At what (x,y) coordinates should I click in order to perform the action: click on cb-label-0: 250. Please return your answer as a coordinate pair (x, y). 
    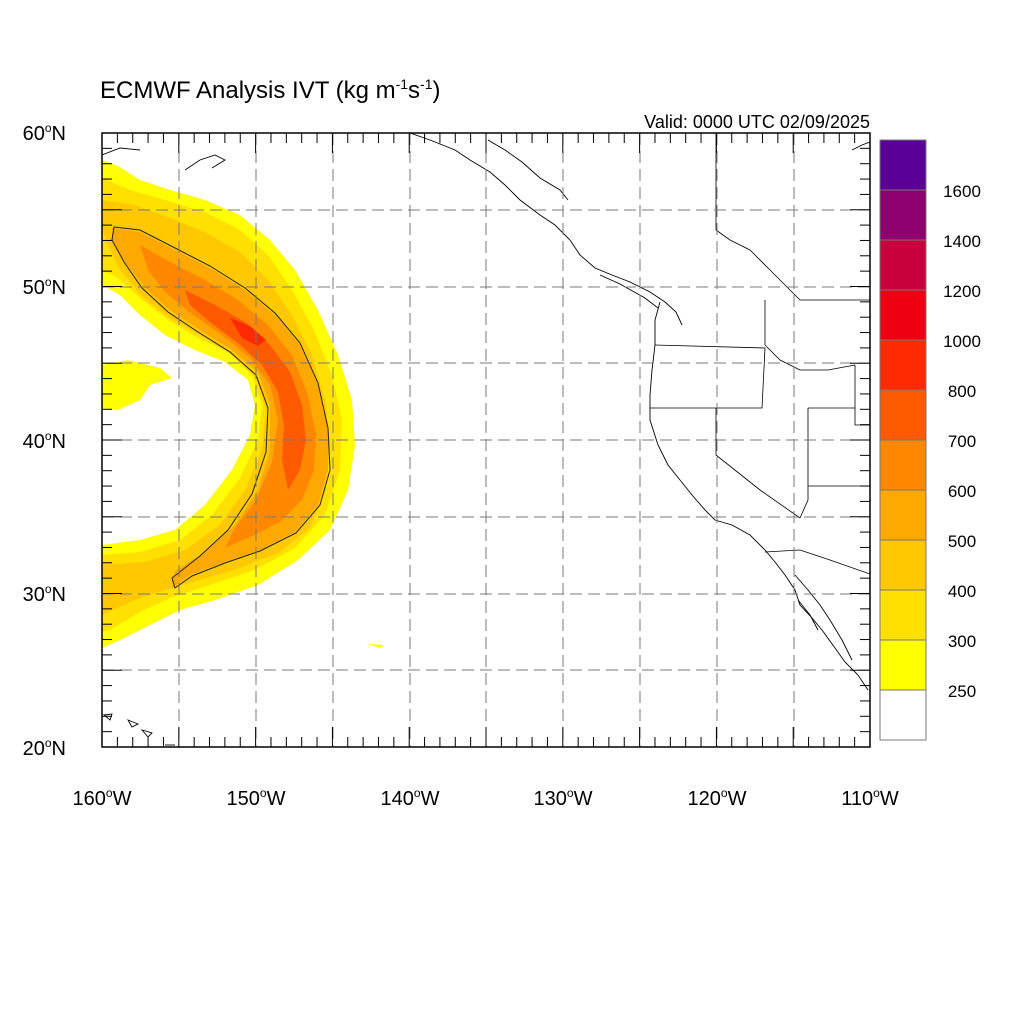
    Looking at the image, I should click on (962, 691).